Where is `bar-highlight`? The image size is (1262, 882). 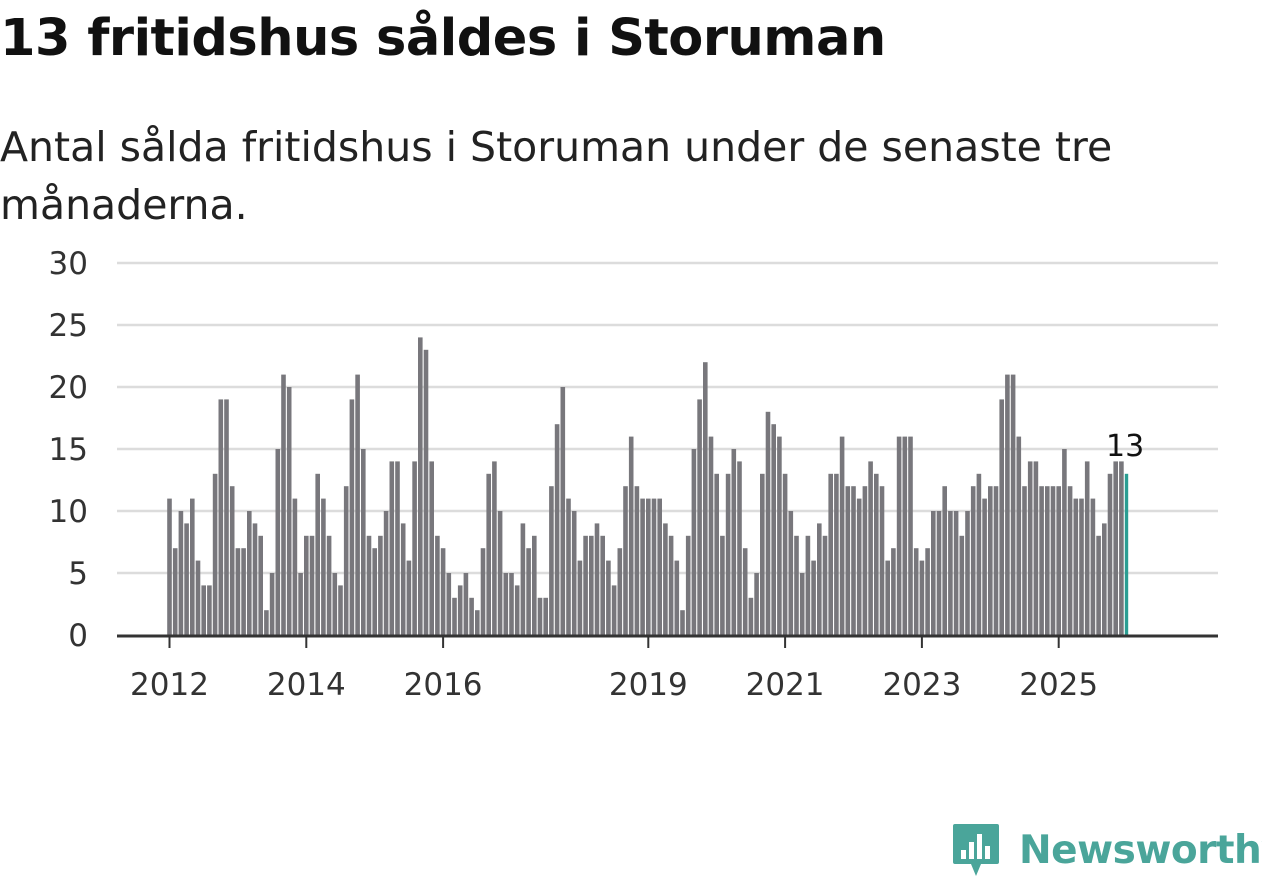
bar-highlight is located at coordinates (1126, 554).